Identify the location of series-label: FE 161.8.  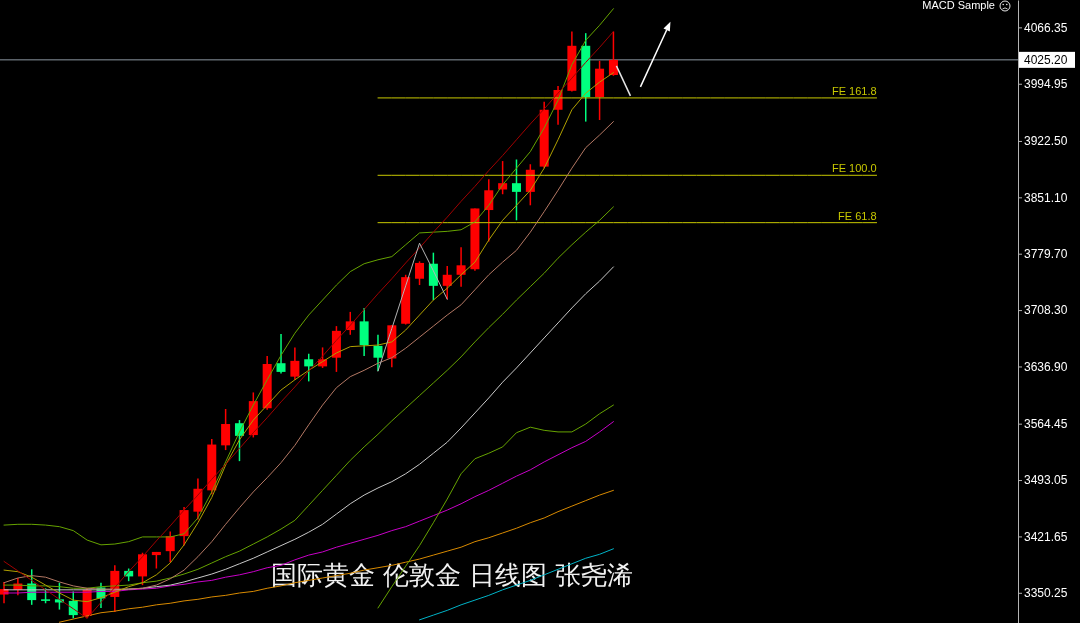
(854, 90).